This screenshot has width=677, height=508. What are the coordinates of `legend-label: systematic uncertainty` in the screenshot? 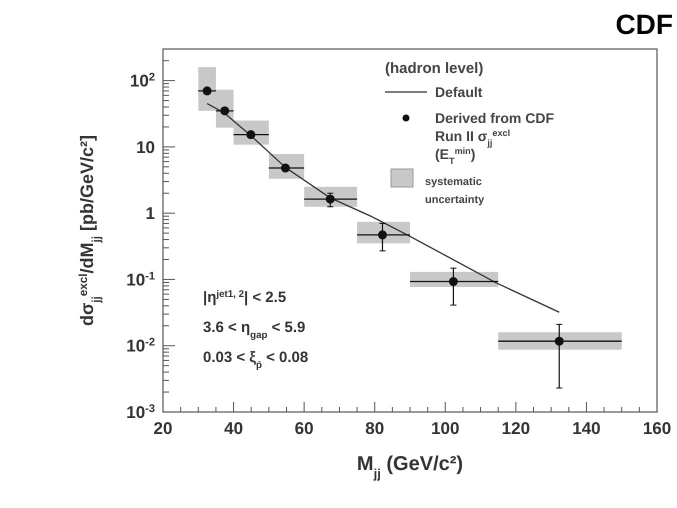 It's located at (455, 191).